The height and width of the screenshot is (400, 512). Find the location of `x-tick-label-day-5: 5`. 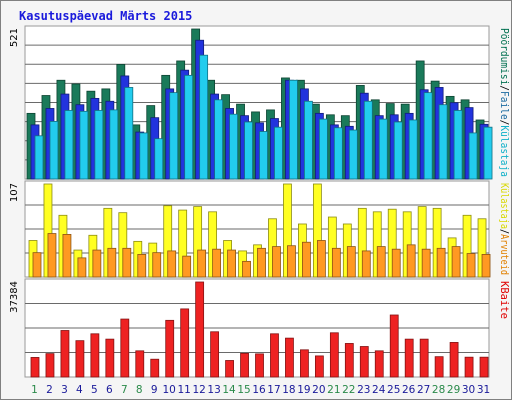

x-tick-label-day-5: 5 is located at coordinates (94, 390).